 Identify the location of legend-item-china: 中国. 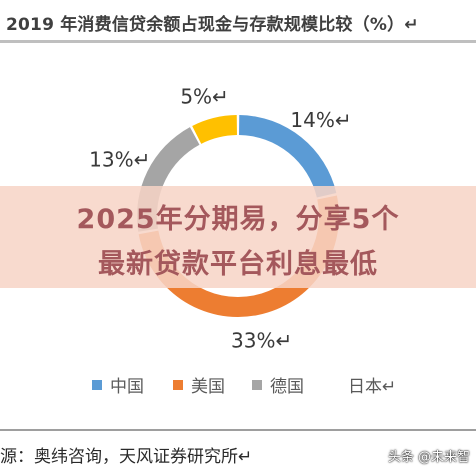
(118, 384).